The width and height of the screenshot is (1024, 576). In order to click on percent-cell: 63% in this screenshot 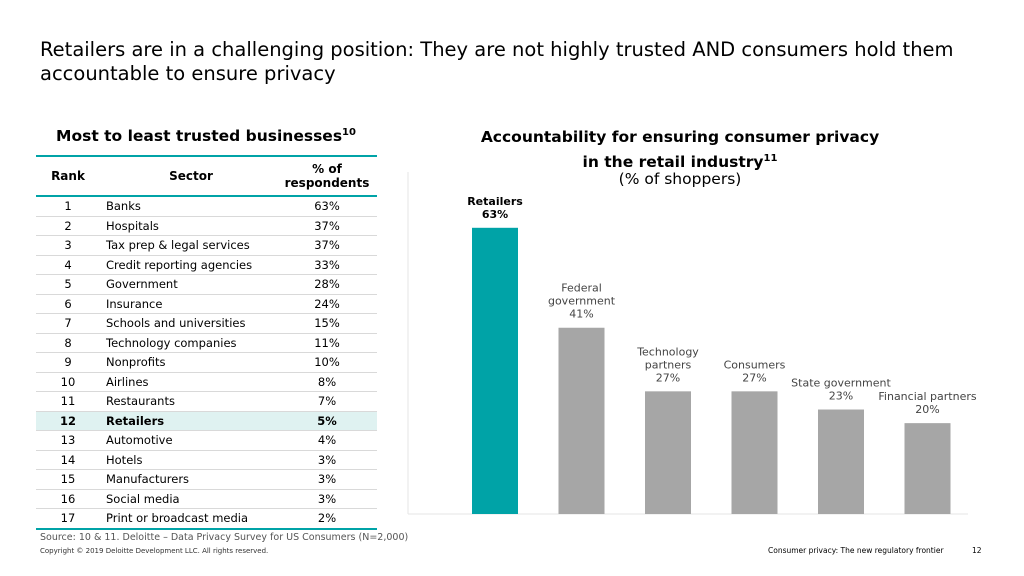, I will do `click(327, 206)`.